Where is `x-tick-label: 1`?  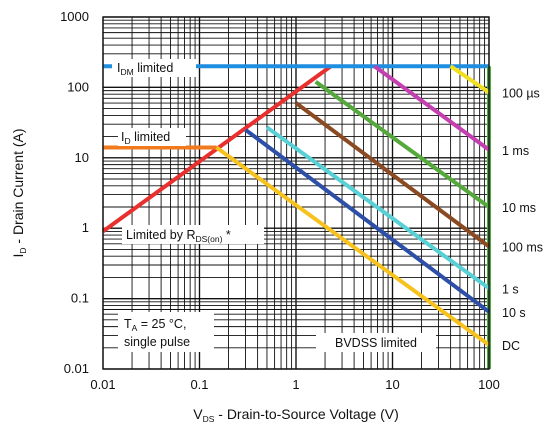 x-tick-label: 1 is located at coordinates (295, 384).